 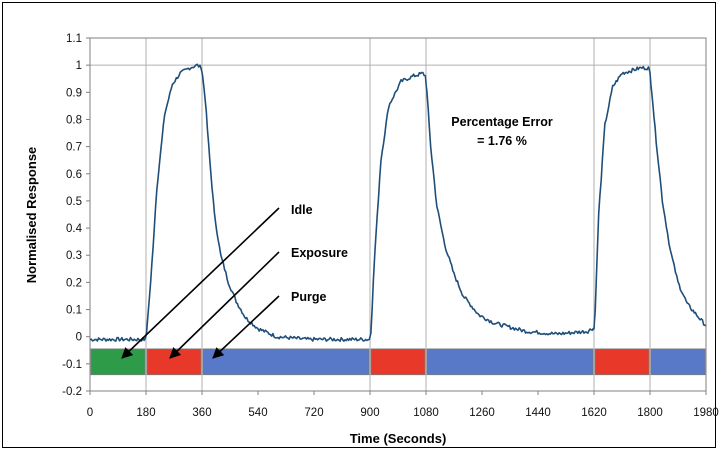 I want to click on y-tick-label: 0.4, so click(x=74, y=229).